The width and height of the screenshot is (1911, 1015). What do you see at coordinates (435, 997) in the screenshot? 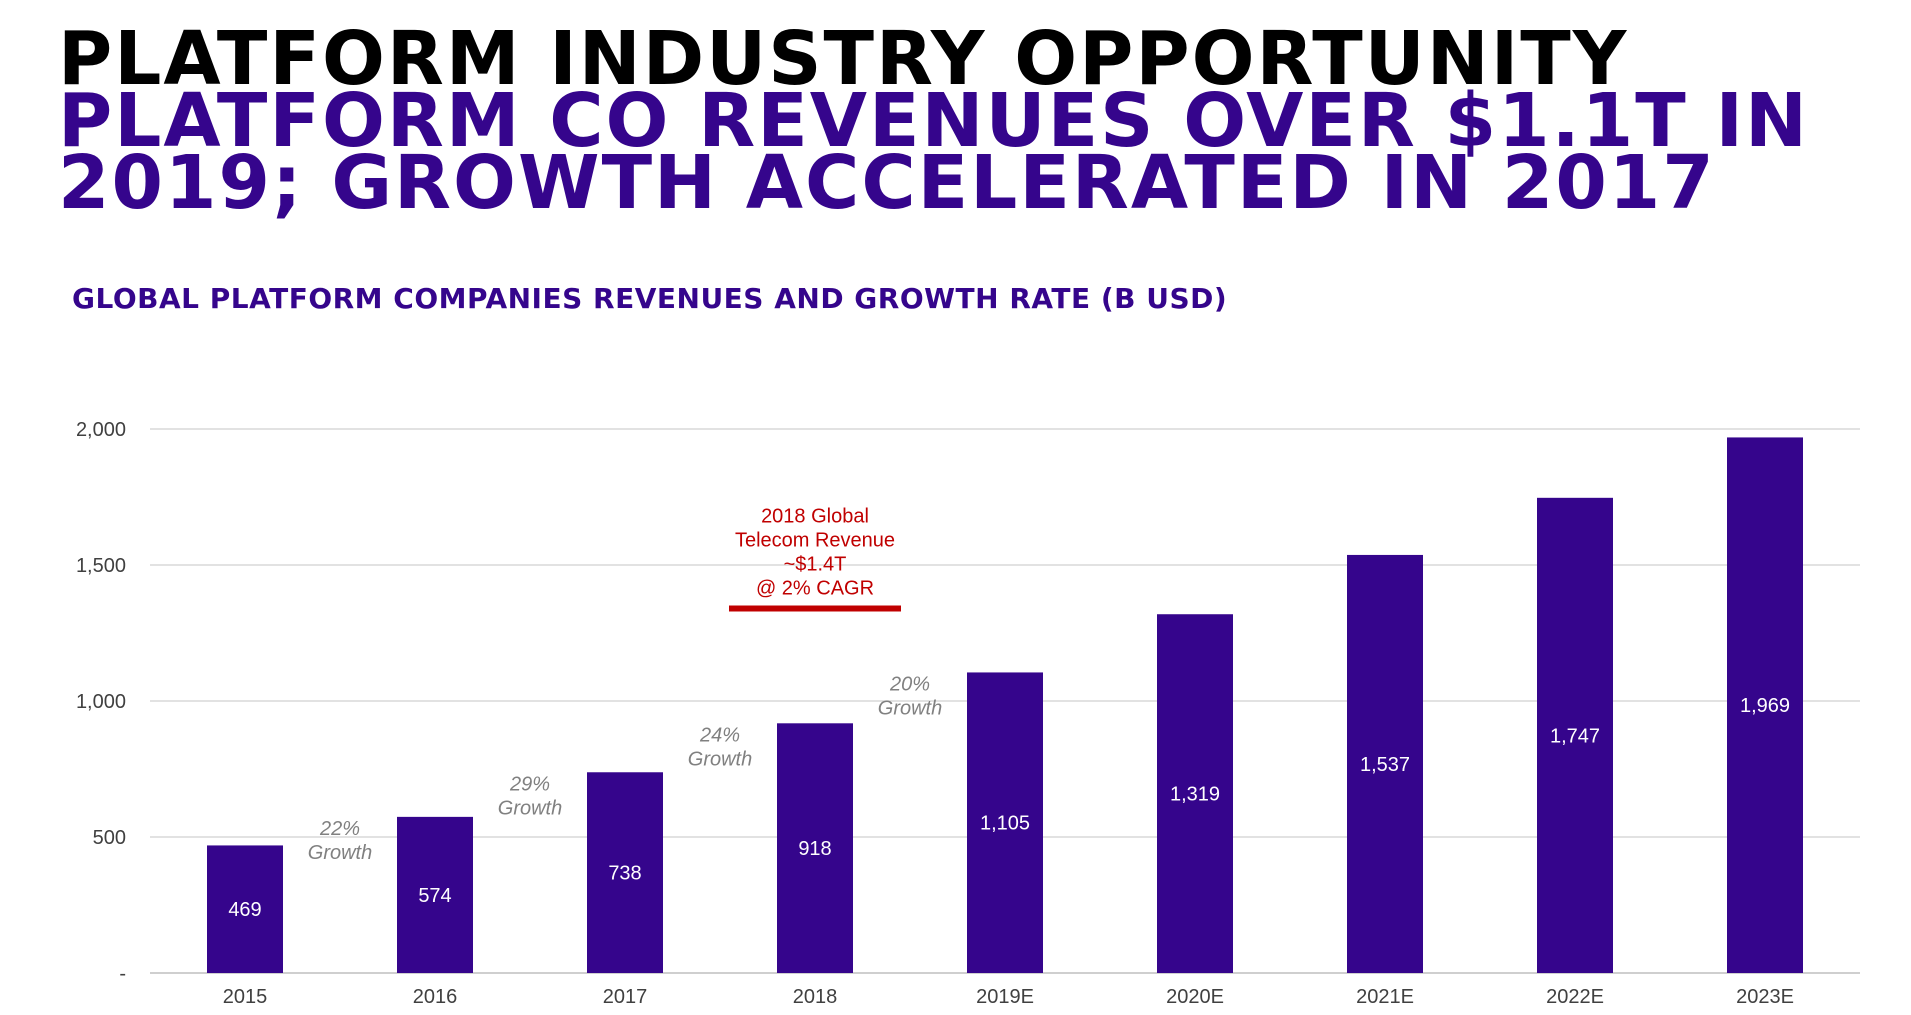
I see `x-tick-label: 2016` at bounding box center [435, 997].